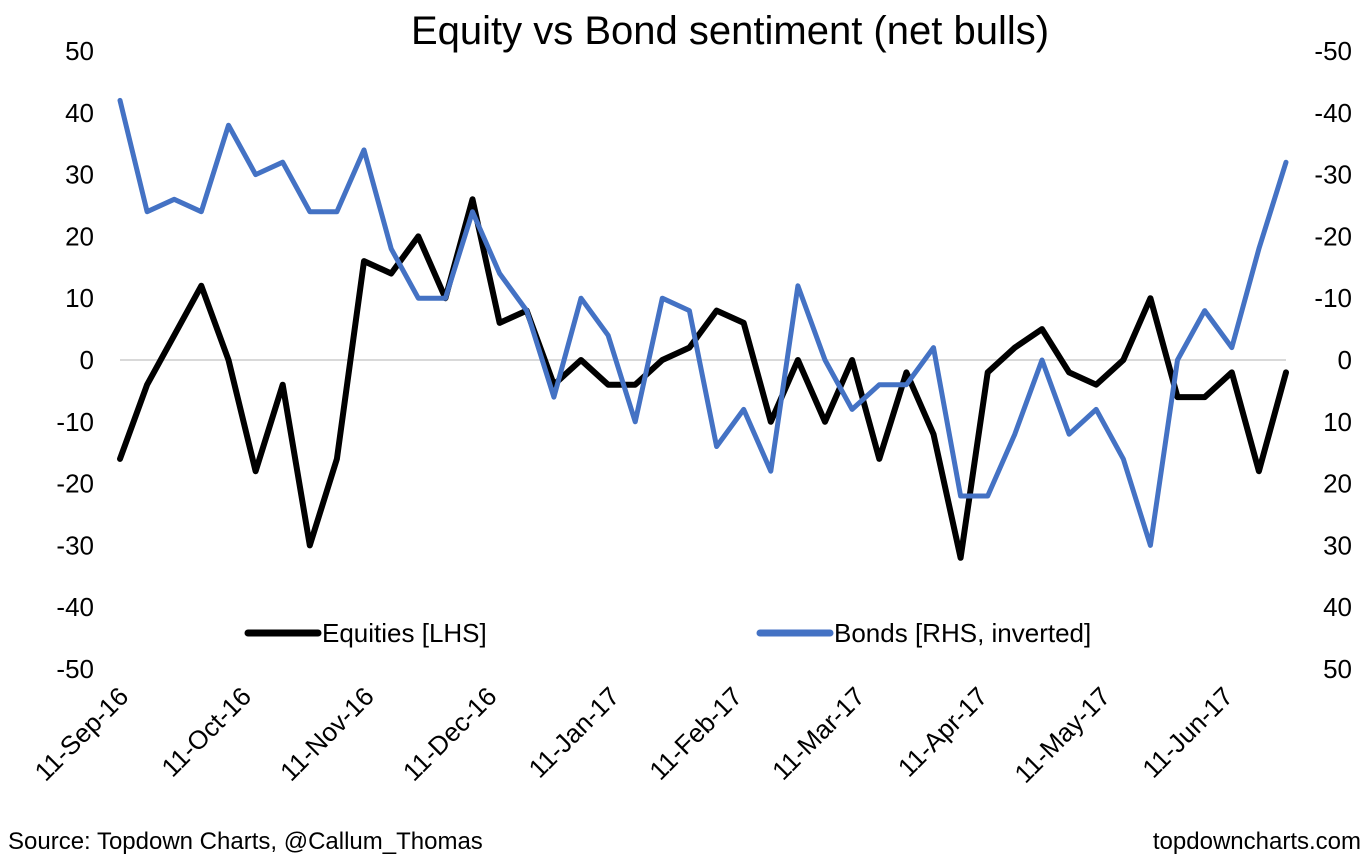  What do you see at coordinates (1256, 841) in the screenshot?
I see `site-credit: topdowncharts.com` at bounding box center [1256, 841].